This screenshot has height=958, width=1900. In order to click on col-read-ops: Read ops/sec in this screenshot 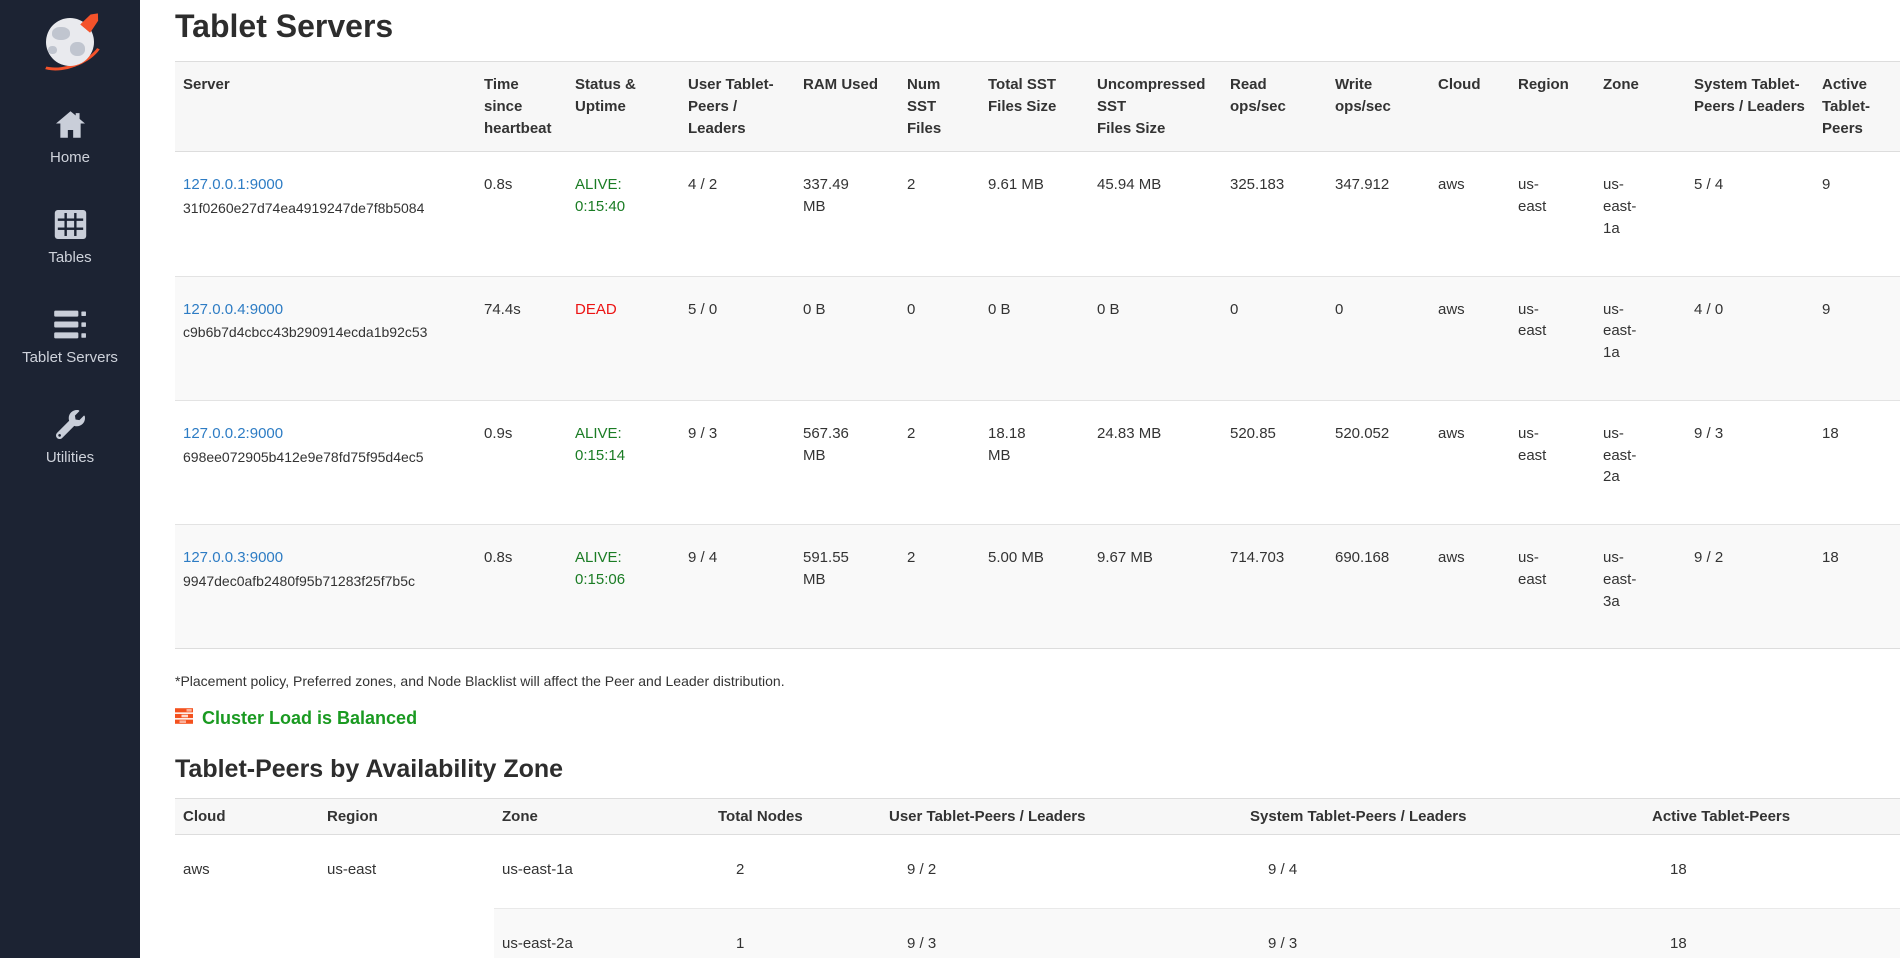, I will do `click(1274, 106)`.